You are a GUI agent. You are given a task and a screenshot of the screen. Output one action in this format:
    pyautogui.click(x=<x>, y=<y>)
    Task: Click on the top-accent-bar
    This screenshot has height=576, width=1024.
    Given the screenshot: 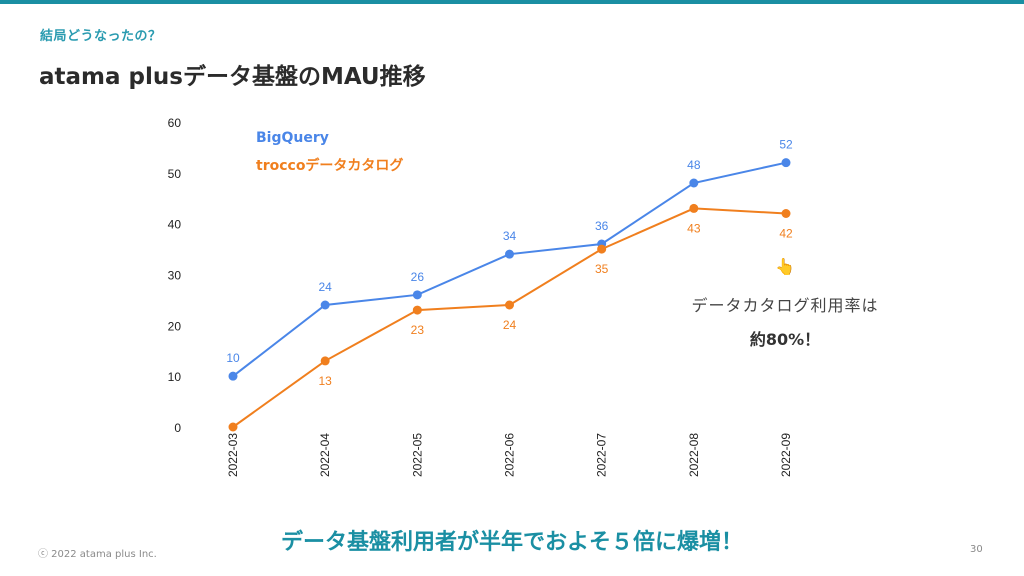 What is the action you would take?
    pyautogui.click(x=512, y=2)
    